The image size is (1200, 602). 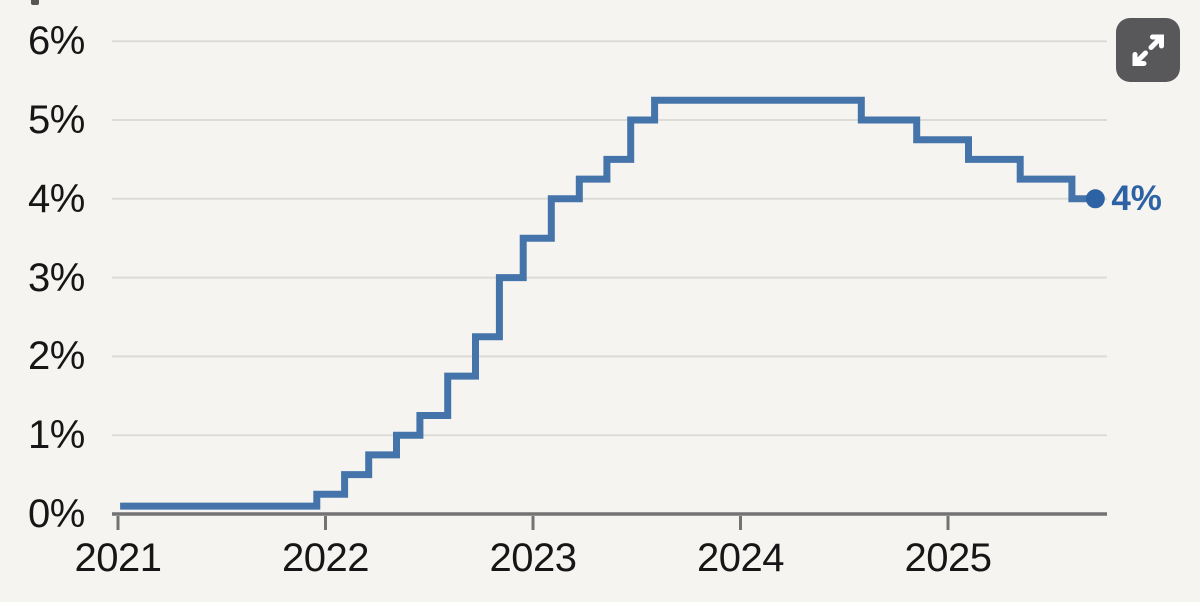 What do you see at coordinates (56, 435) in the screenshot?
I see `y-axis-label: 1%` at bounding box center [56, 435].